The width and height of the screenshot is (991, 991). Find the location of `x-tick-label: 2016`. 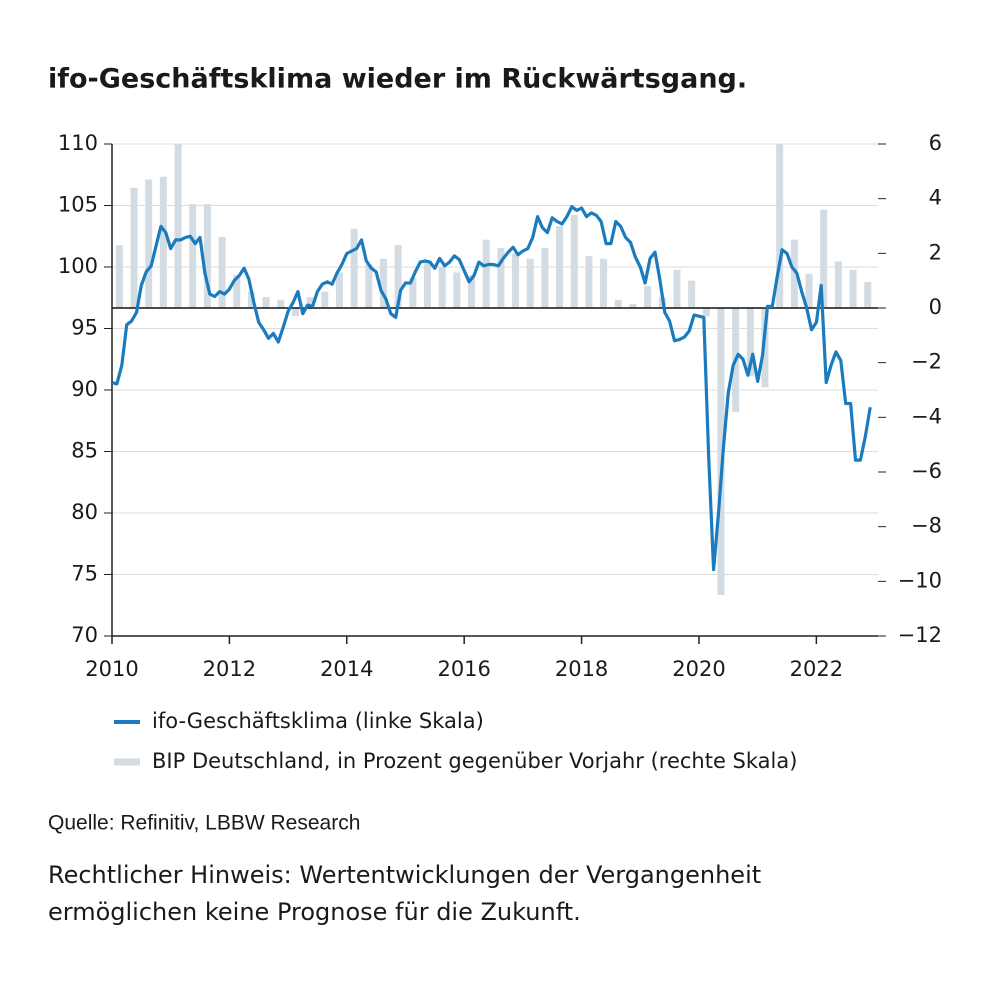

x-tick-label: 2016 is located at coordinates (463, 669).